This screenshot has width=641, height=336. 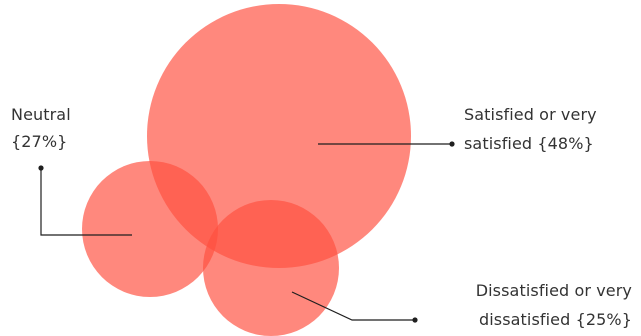 What do you see at coordinates (415, 320) in the screenshot?
I see `leader-dot-dissatisfied` at bounding box center [415, 320].